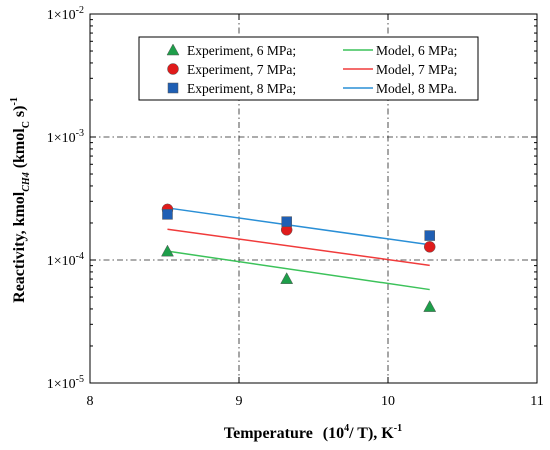 This screenshot has width=550, height=450. What do you see at coordinates (65, 137) in the screenshot?
I see `y-tick-label: 1×10⁻³` at bounding box center [65, 137].